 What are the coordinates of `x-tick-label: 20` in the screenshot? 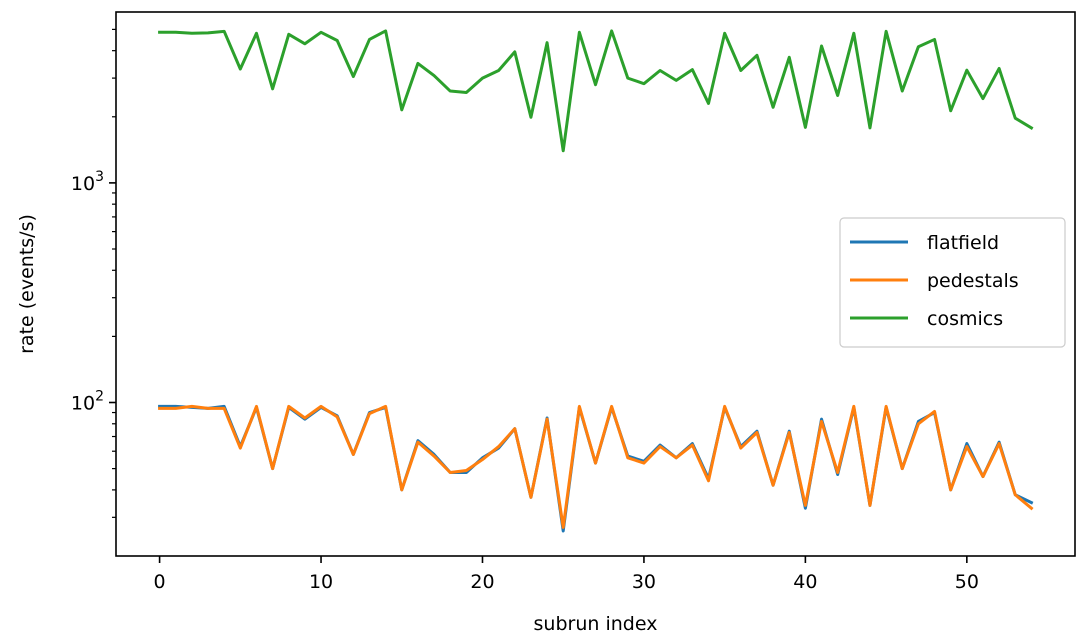 It's located at (482, 582).